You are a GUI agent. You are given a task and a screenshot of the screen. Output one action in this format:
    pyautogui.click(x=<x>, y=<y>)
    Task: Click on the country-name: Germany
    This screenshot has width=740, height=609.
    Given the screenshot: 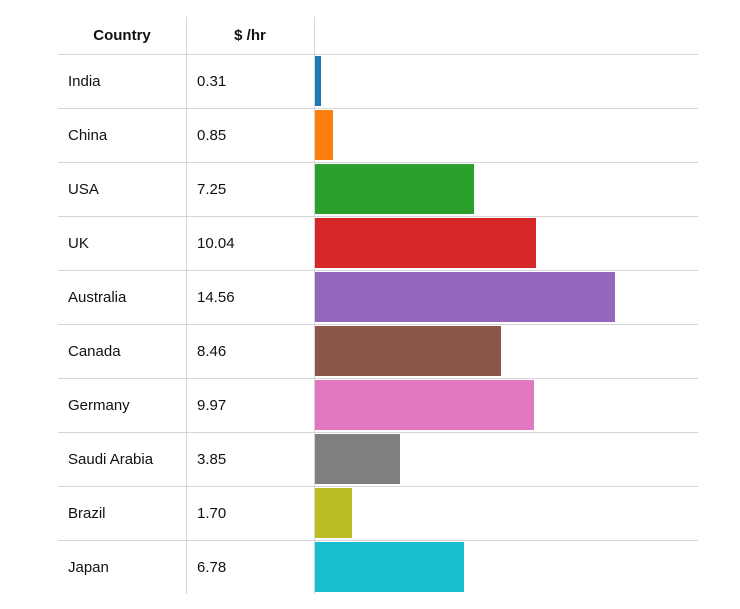 What is the action you would take?
    pyautogui.click(x=99, y=405)
    